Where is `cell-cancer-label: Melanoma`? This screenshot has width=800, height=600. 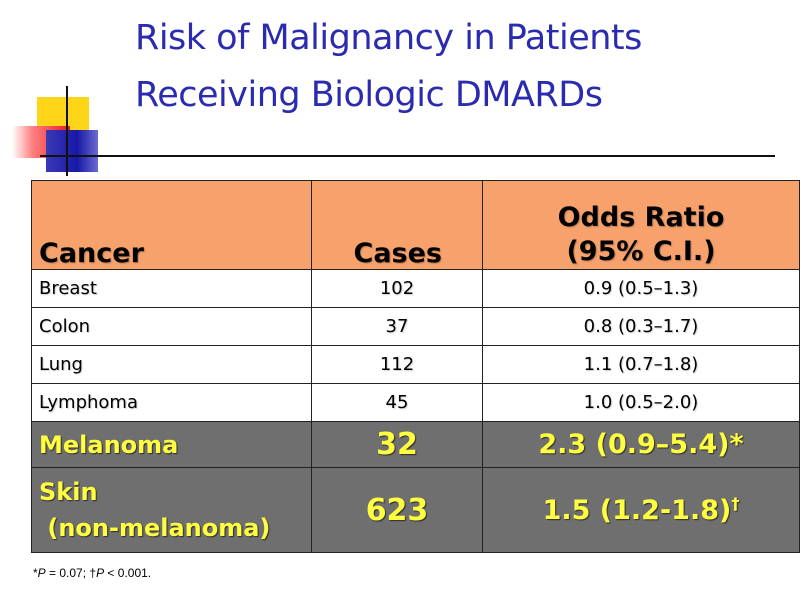
cell-cancer-label: Melanoma is located at coordinates (109, 444).